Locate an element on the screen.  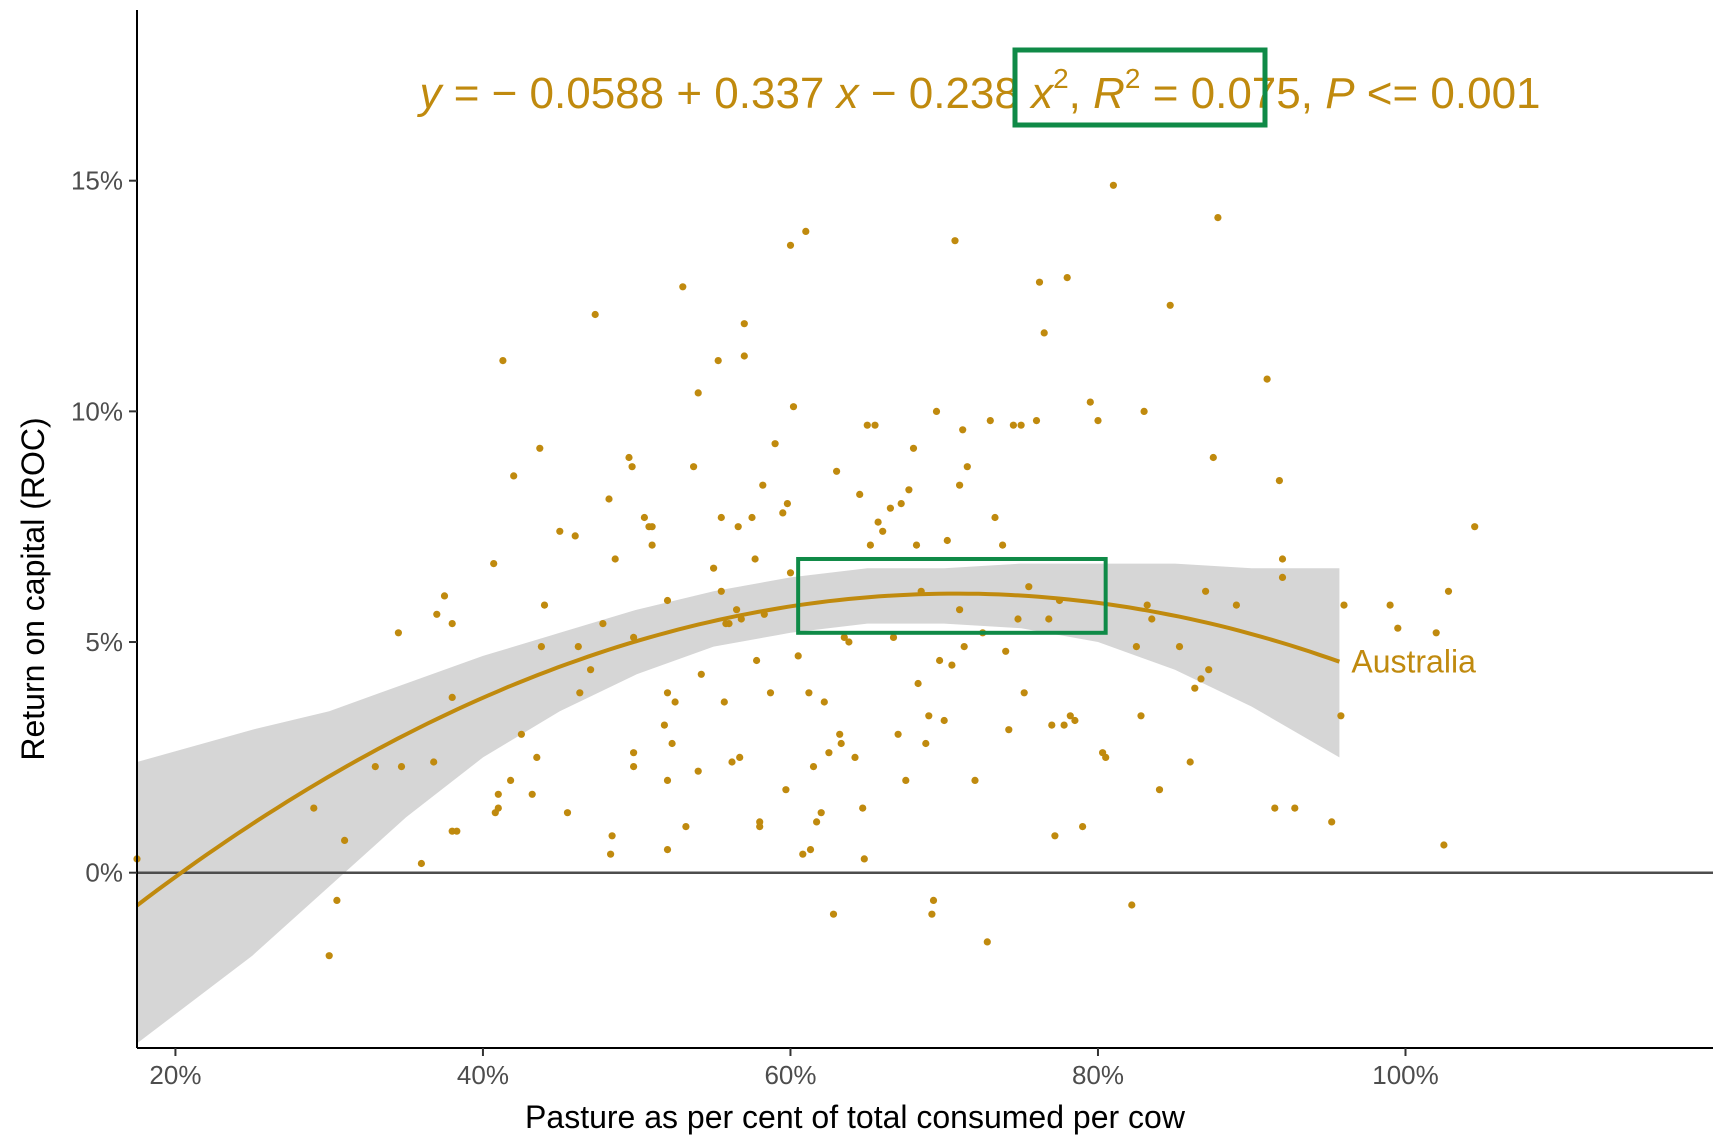
y-tick-label: 0% is located at coordinates (104, 873).